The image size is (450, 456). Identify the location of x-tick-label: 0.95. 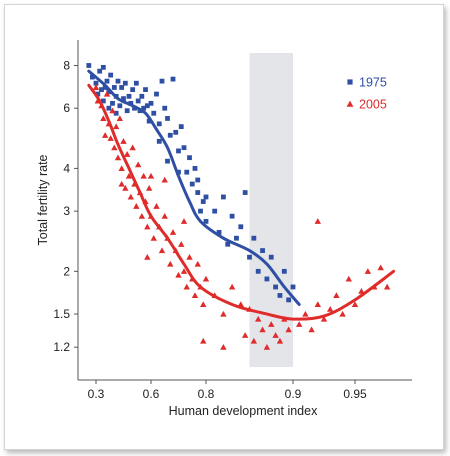
(355, 394).